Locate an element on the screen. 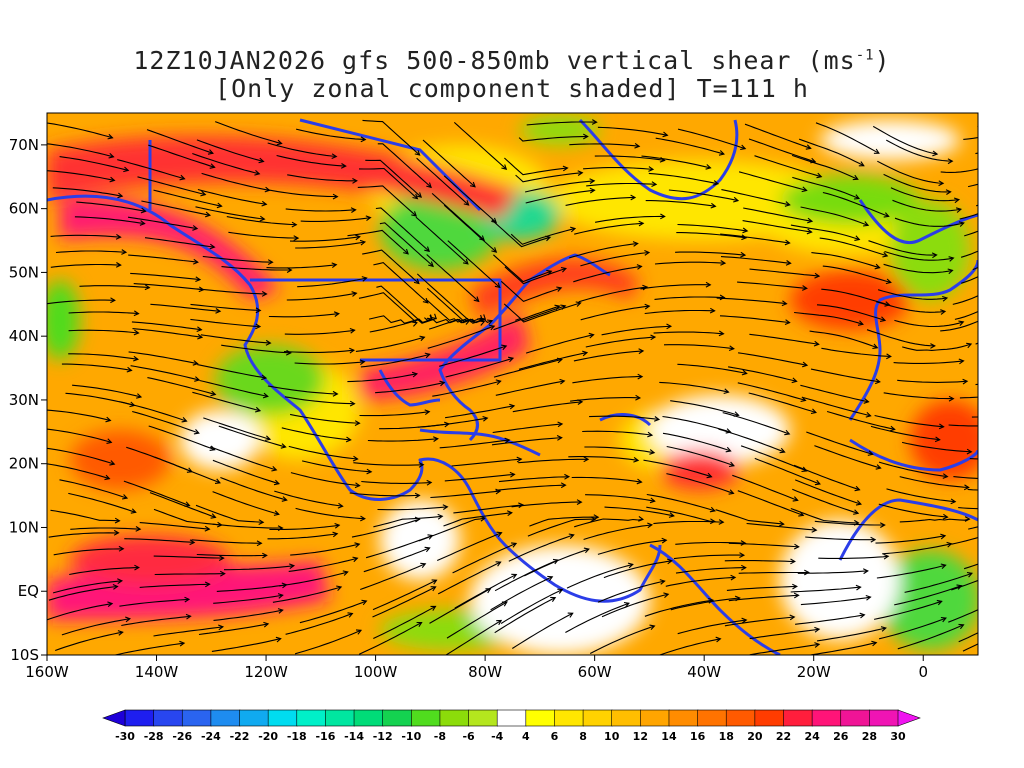  lat-tick-label: 60N is located at coordinates (24, 209).